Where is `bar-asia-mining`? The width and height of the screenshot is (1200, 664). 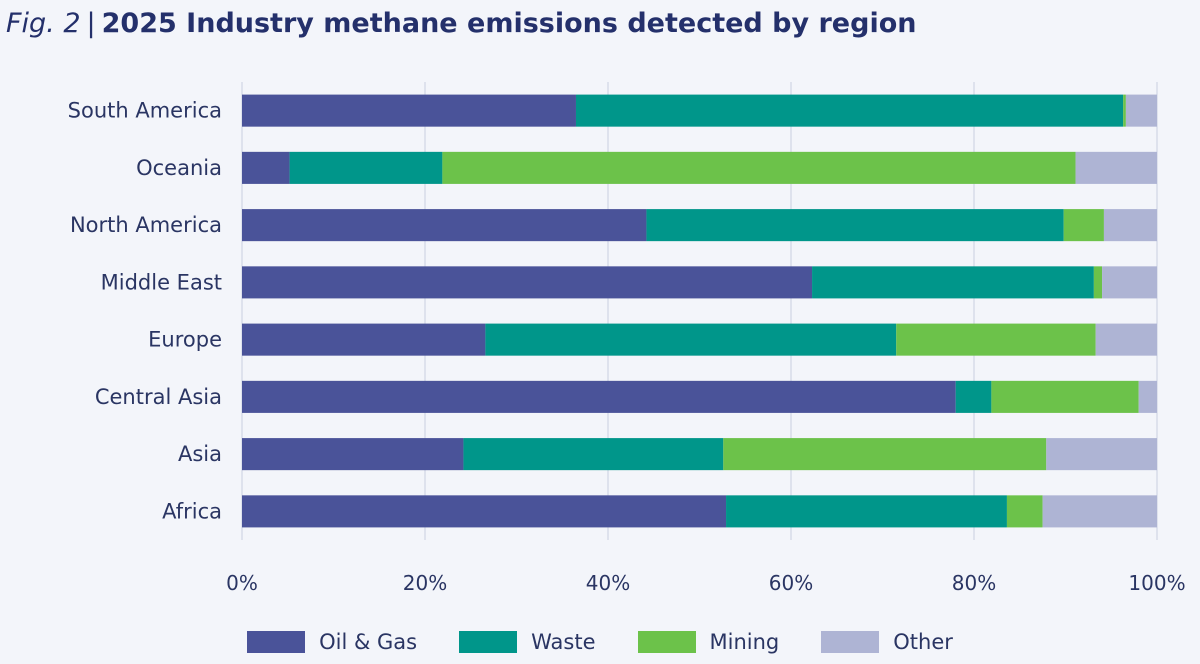
bar-asia-mining is located at coordinates (885, 454).